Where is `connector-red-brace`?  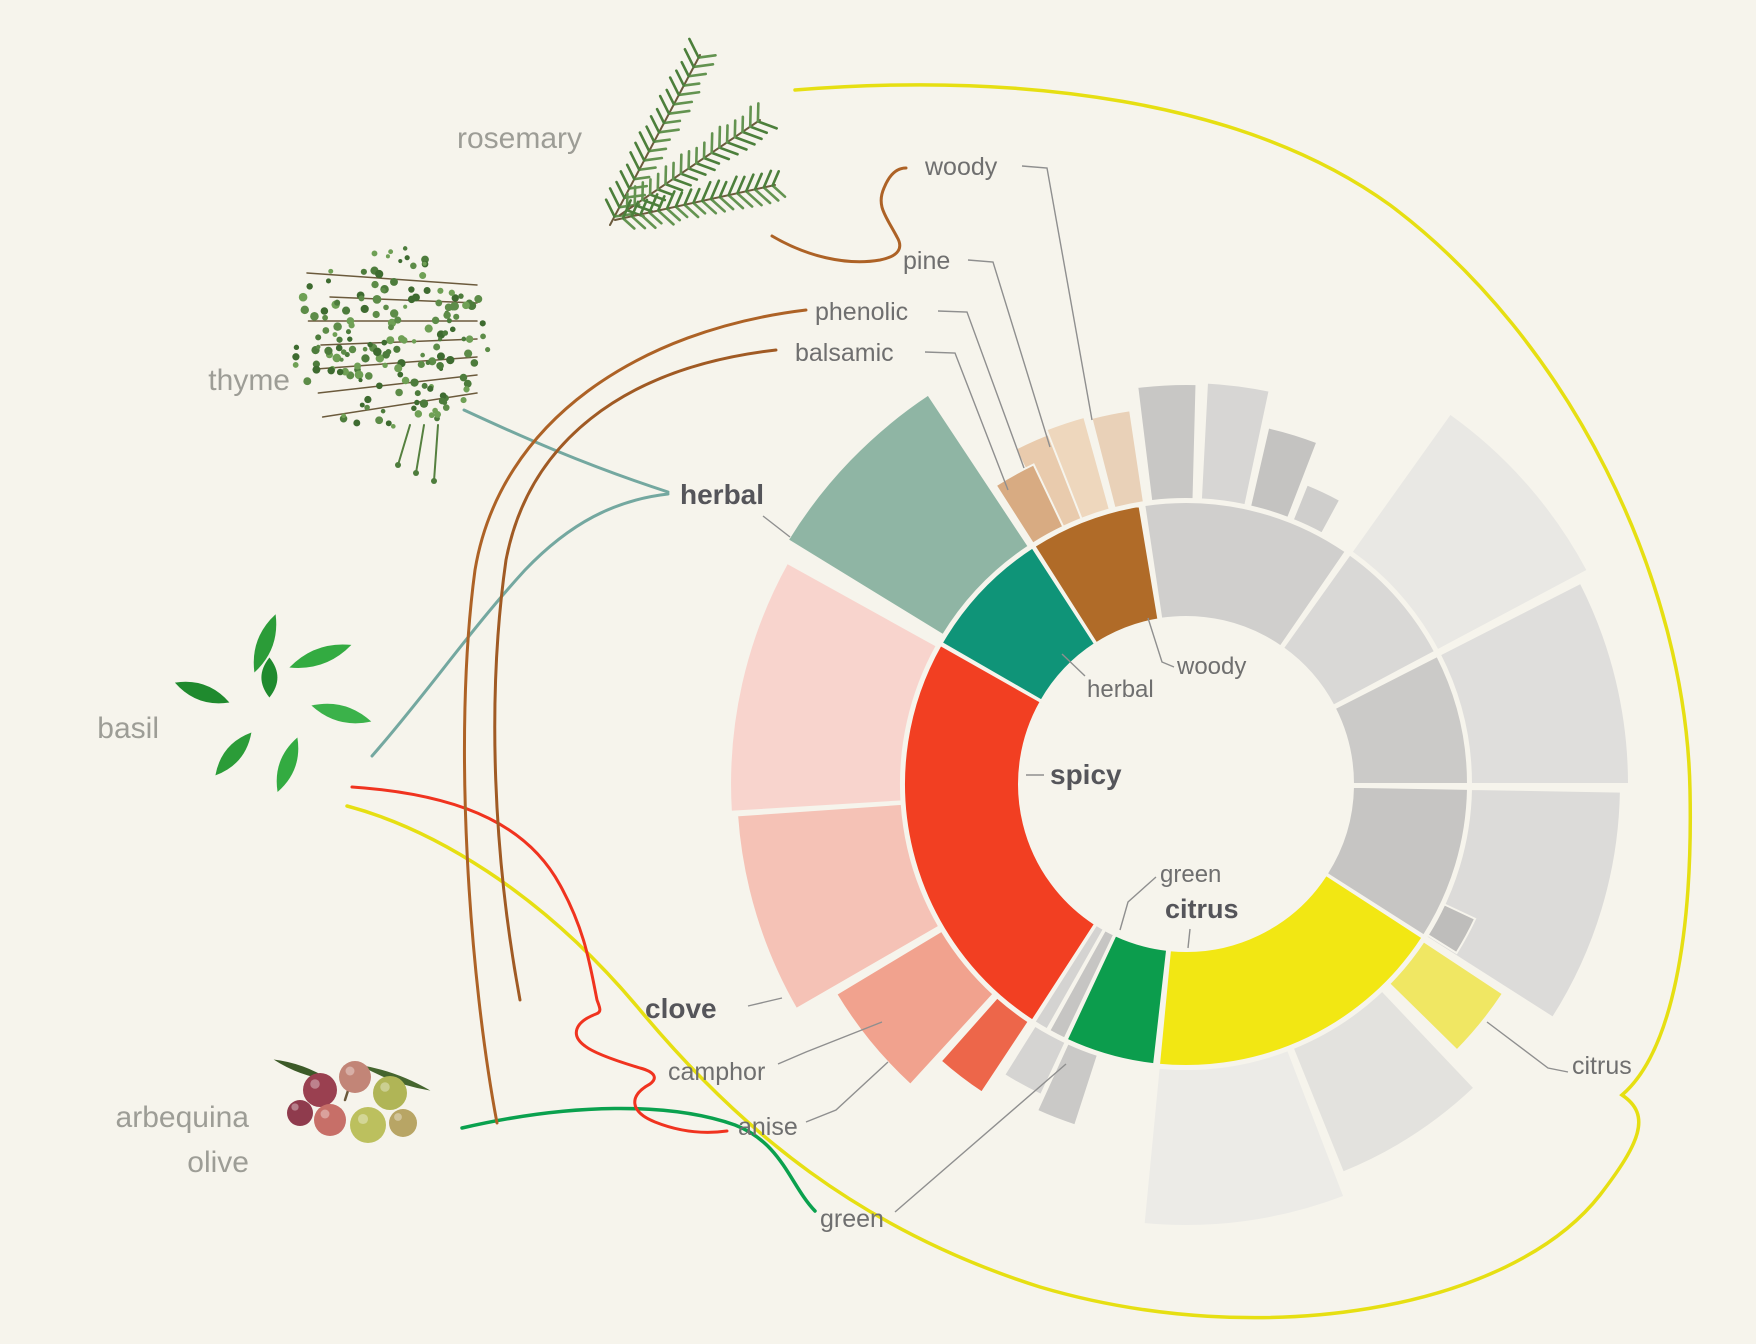
connector-red-brace is located at coordinates (539, 959).